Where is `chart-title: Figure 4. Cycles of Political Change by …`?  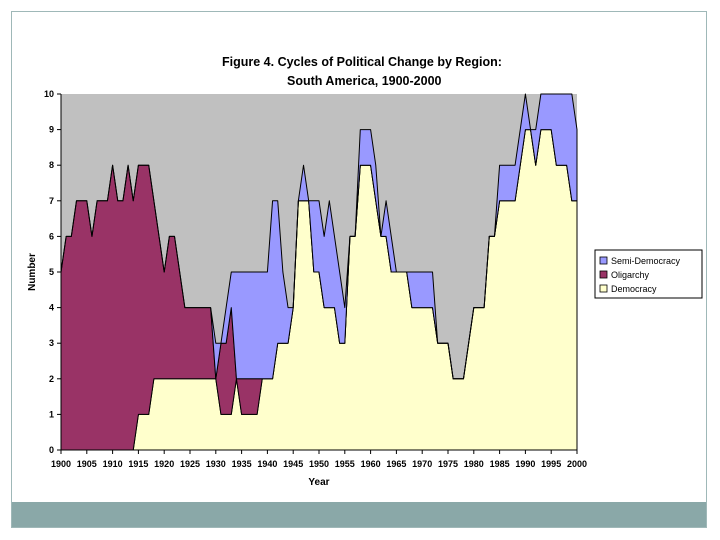
chart-title: Figure 4. Cycles of Political Change by … is located at coordinates (362, 62).